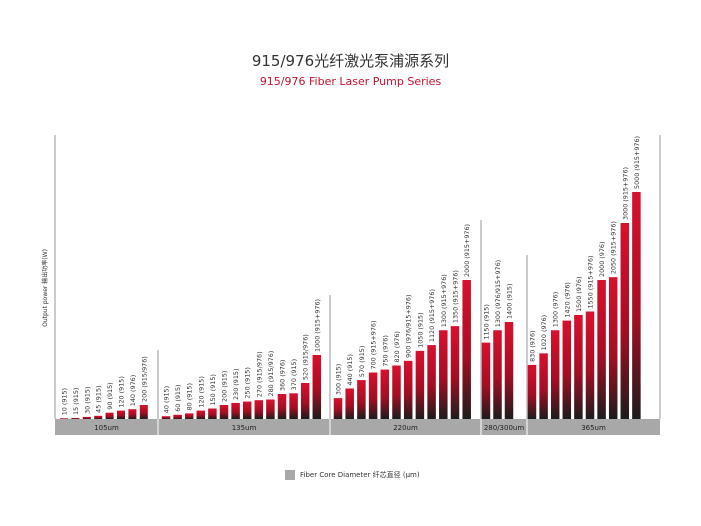  Describe the element at coordinates (357, 427) in the screenshot. I see `x-axis-band` at that location.